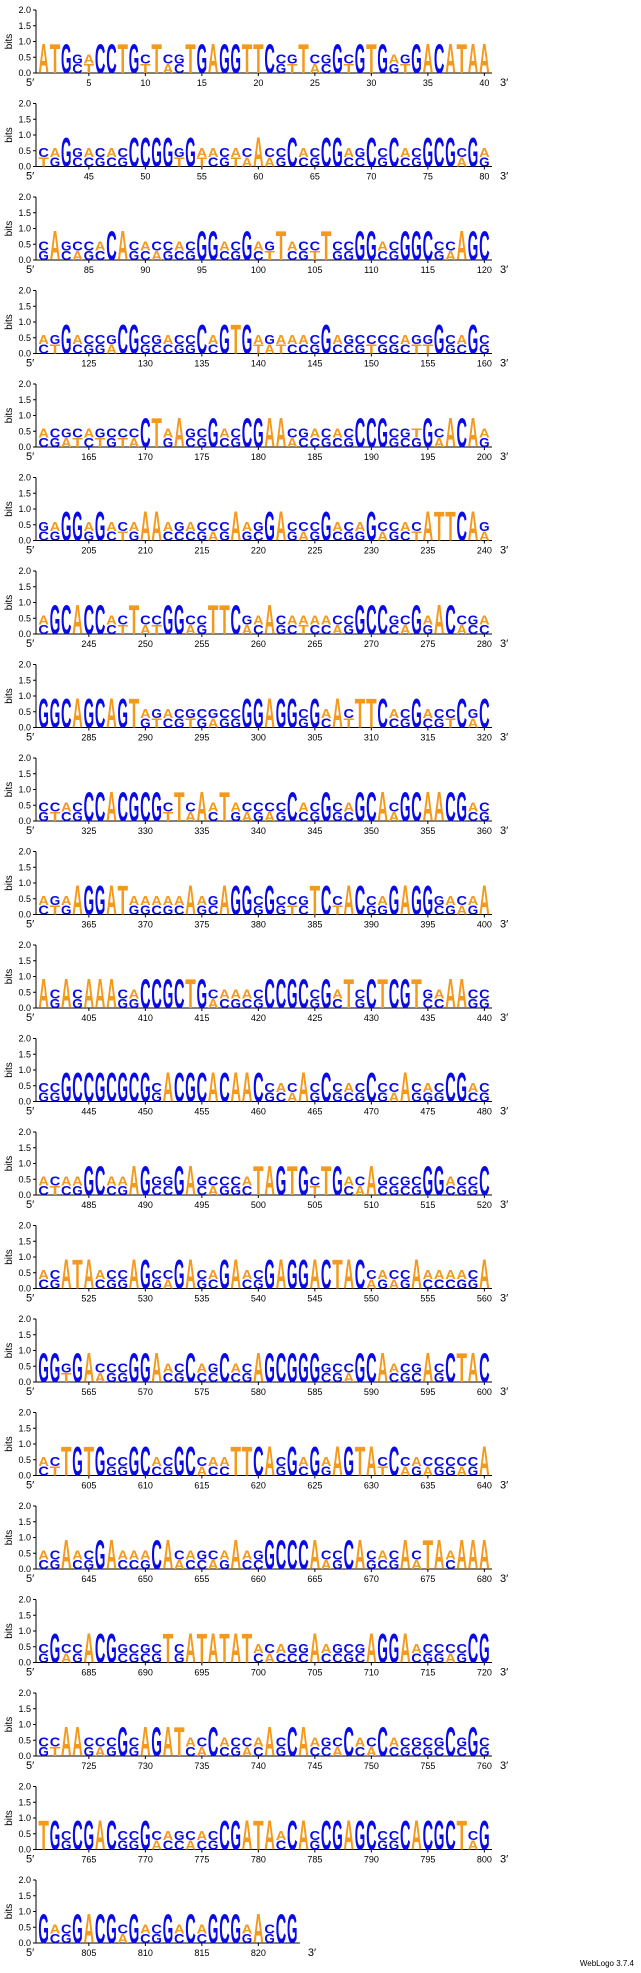 This screenshot has width=641, height=1973. What do you see at coordinates (504, 644) in the screenshot?
I see `three-prime-label: 3′` at bounding box center [504, 644].